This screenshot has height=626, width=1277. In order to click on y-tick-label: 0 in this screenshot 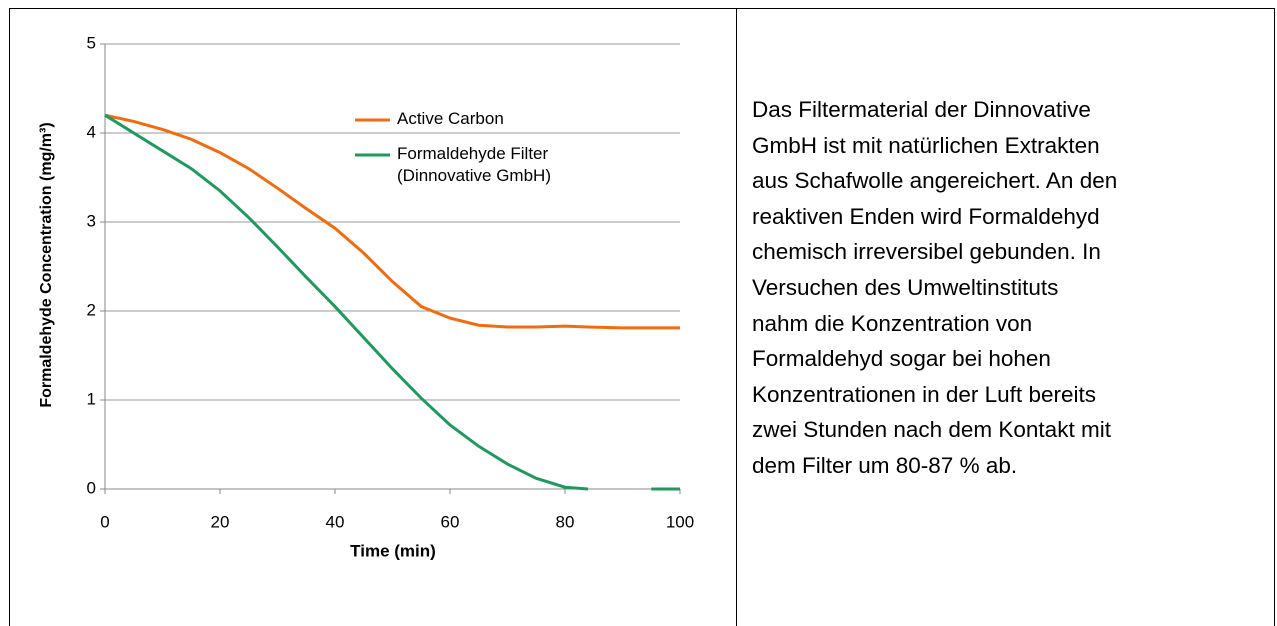, I will do `click(91, 487)`.